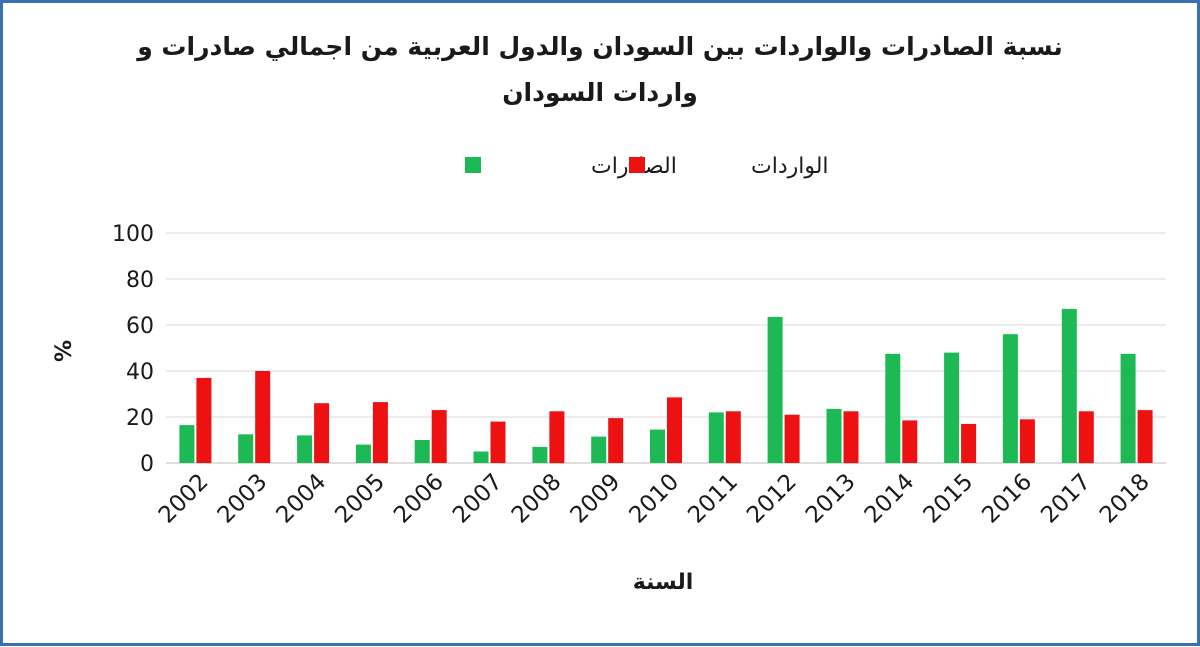  I want to click on bar-imports-2002, so click(204, 420).